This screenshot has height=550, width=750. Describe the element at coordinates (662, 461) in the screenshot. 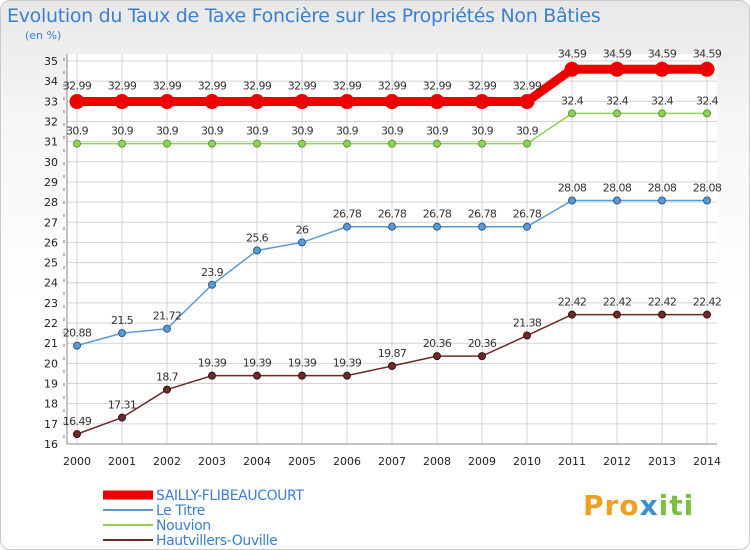

I see `x-tick-label: 2013` at that location.